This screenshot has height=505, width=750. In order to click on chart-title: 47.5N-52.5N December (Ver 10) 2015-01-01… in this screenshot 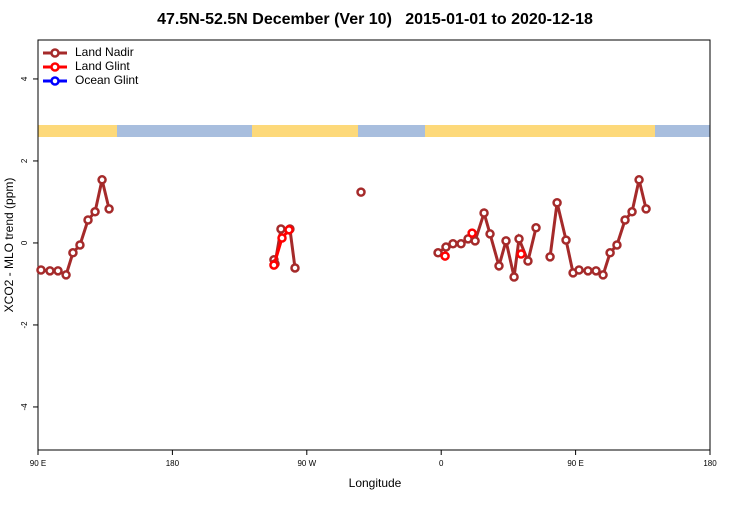, I will do `click(375, 19)`.